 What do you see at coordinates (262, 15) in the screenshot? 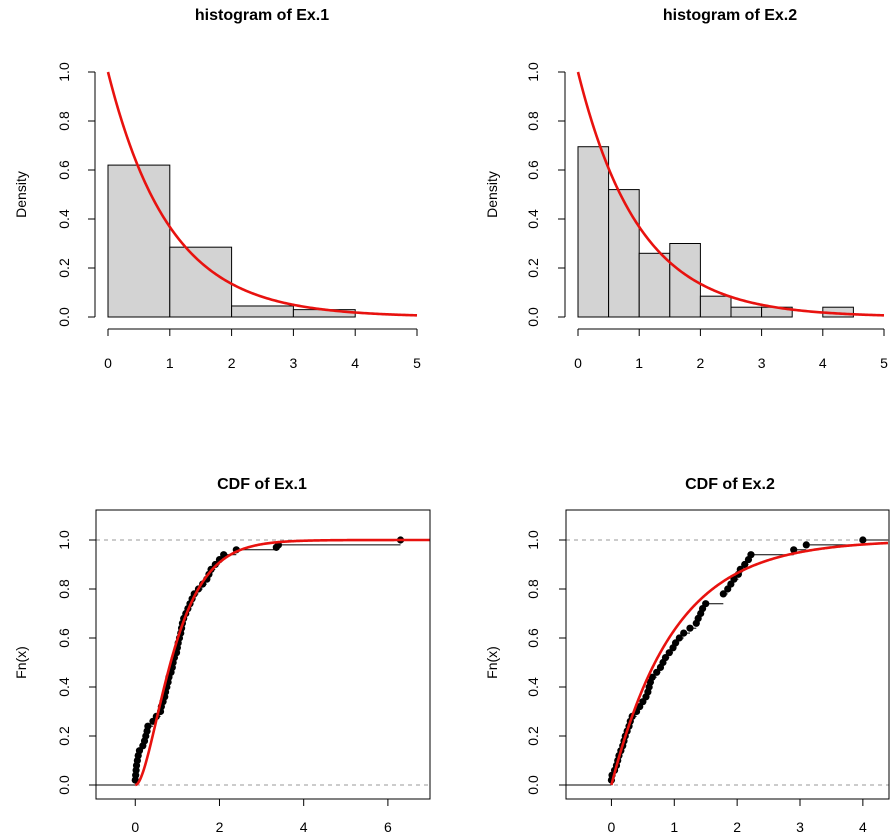
I see `chart-title: histogram of Ex.1` at bounding box center [262, 15].